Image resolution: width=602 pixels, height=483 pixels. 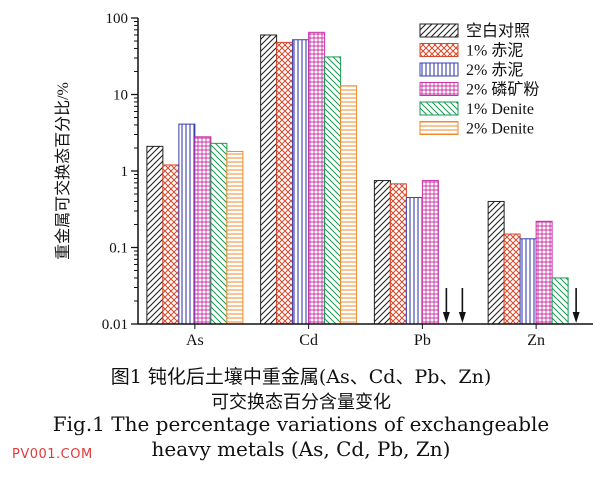 I want to click on legend-label: 1% 赤泥, so click(x=494, y=51).